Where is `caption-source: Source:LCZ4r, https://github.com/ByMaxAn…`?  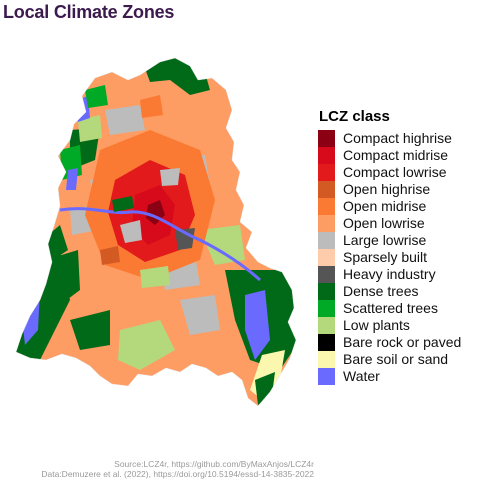
caption-source: Source:LCZ4r, https://github.com/ByMaxAn… is located at coordinates (214, 464).